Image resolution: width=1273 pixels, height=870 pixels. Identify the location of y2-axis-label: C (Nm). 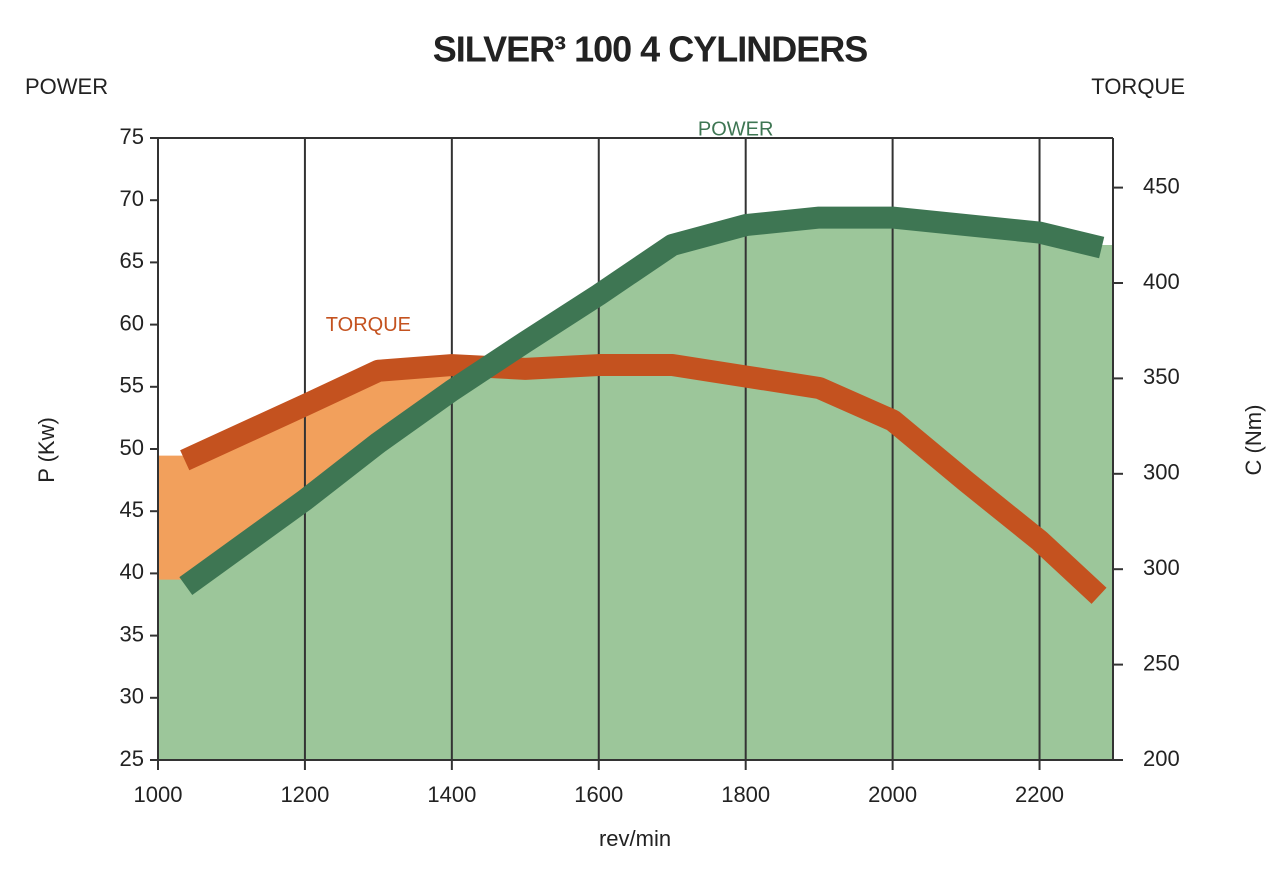
(1253, 440).